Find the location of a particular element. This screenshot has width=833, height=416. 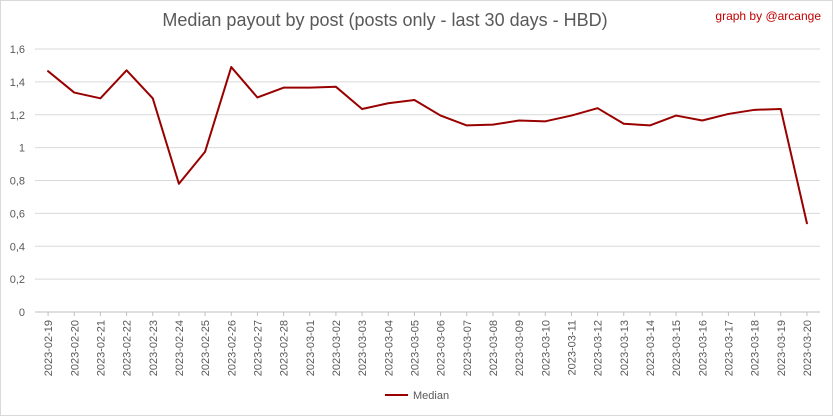

x-tick-label: 2023-02-24 is located at coordinates (180, 348).